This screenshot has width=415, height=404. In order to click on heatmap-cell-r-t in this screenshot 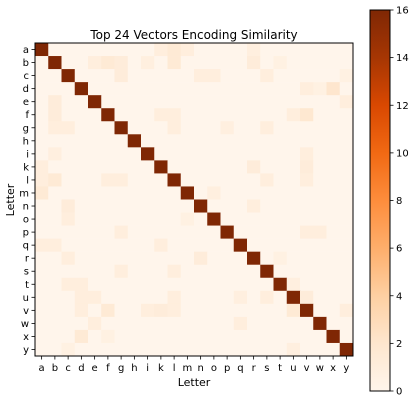, I will do `click(280, 258)`.